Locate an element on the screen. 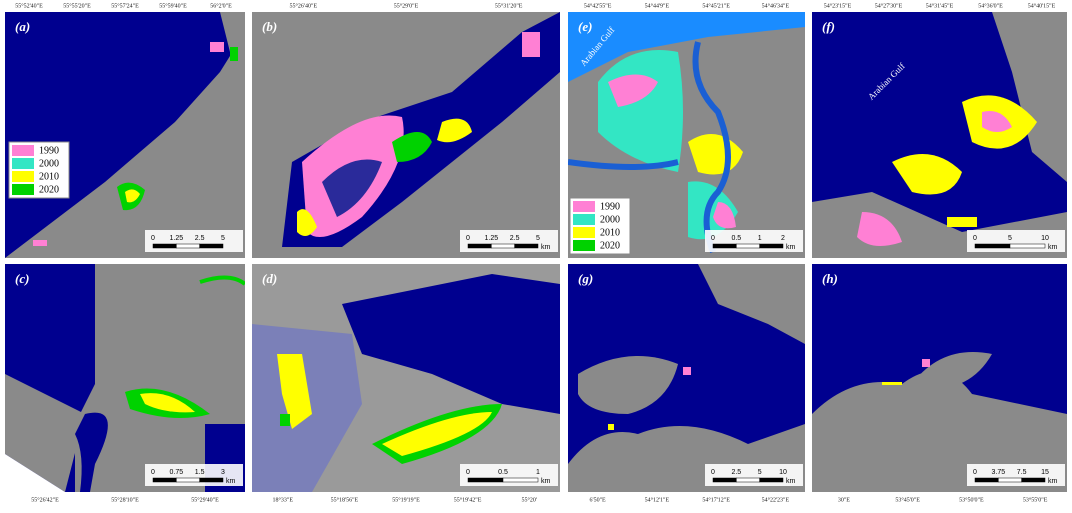 The height and width of the screenshot is (513, 1072). legend-label: 2000 is located at coordinates (49, 163).